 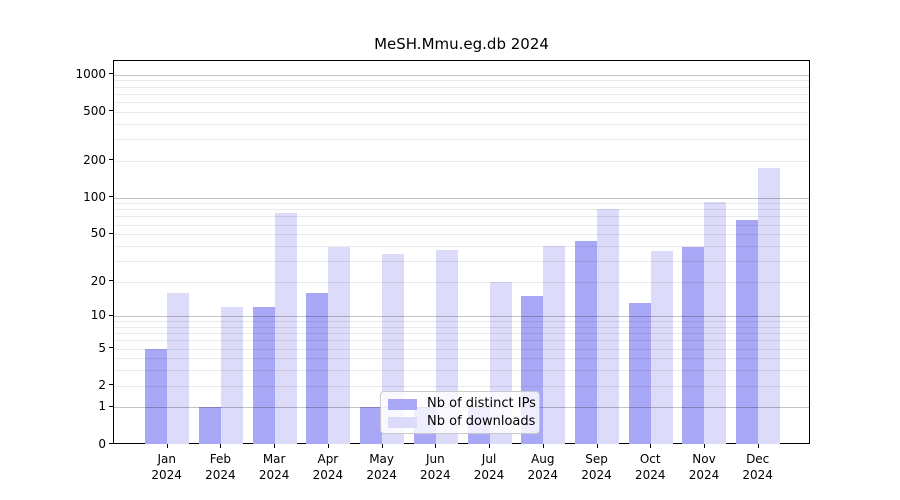 I want to click on y-axis-tick-label: 500, so click(x=94, y=110).